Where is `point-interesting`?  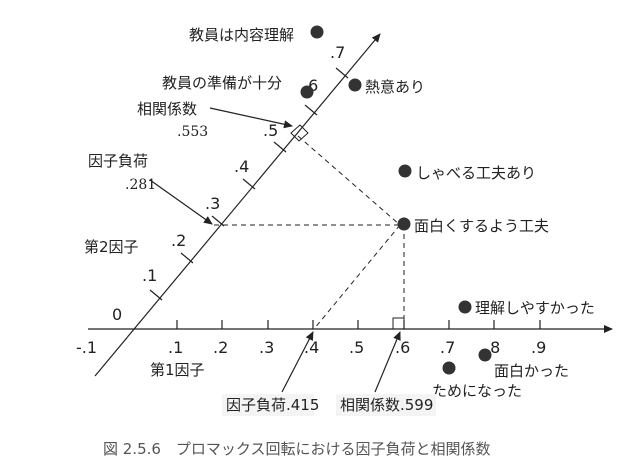
point-interesting is located at coordinates (485, 355).